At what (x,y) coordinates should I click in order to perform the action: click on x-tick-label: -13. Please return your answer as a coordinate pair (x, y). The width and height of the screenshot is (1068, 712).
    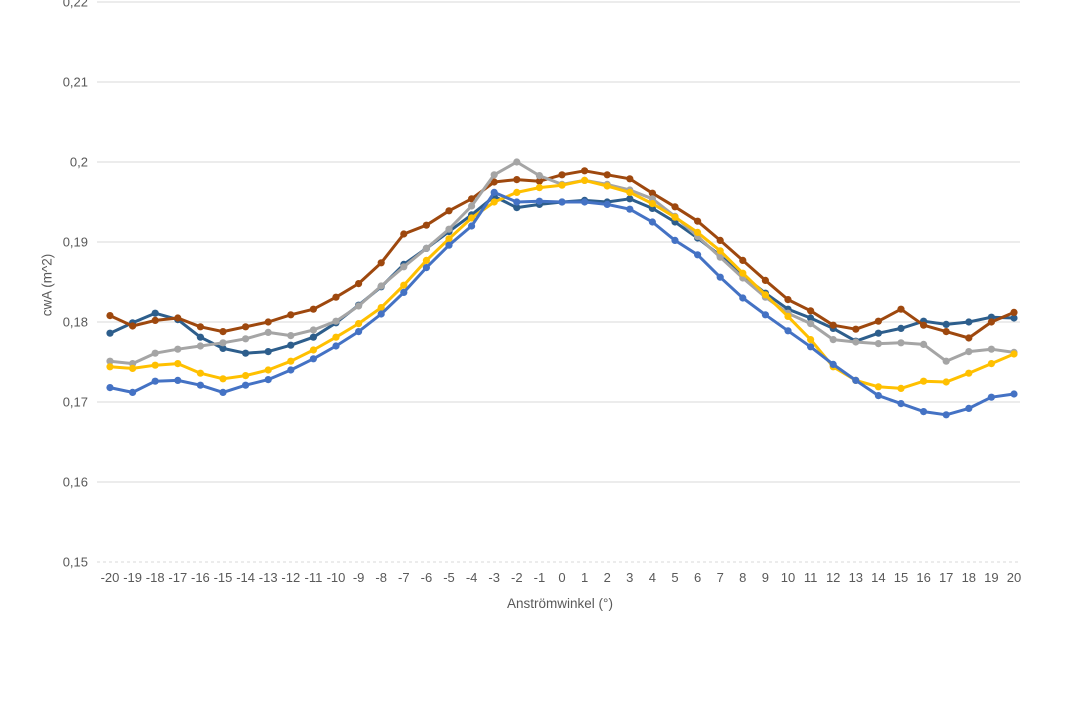
    Looking at the image, I should click on (268, 577).